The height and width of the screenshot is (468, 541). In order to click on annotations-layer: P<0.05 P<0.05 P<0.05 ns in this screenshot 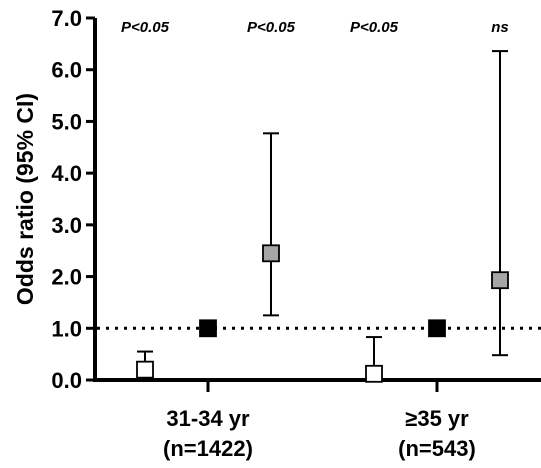, I will do `click(315, 27)`.